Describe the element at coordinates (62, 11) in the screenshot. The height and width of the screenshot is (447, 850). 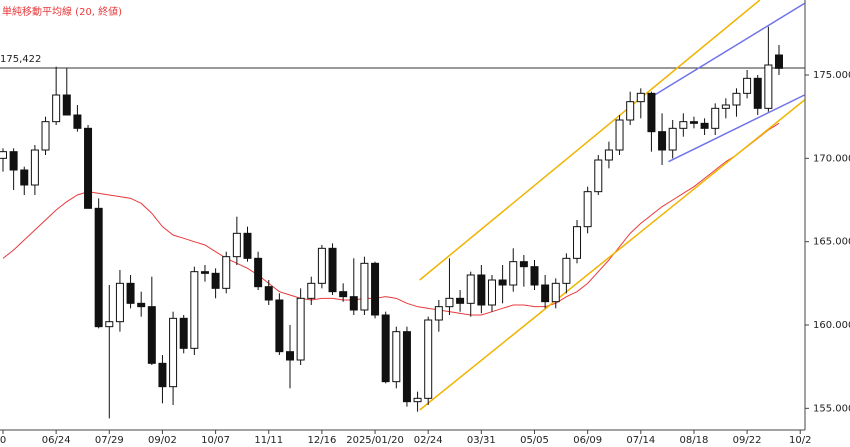
I see `legend-label: 単純移動平均線 (20, 終値)` at that location.